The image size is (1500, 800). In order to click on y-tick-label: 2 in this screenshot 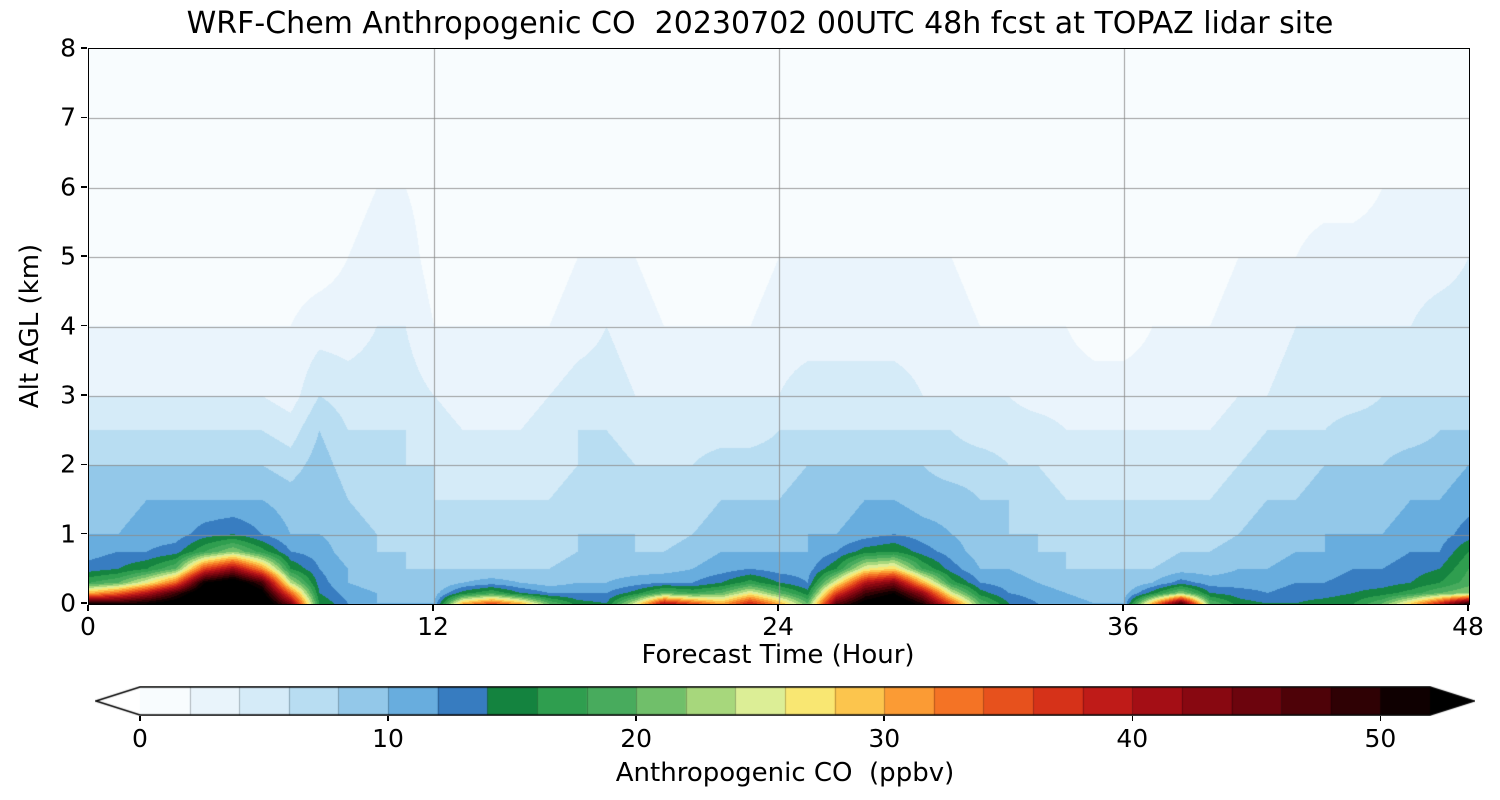, I will do `click(68, 464)`.